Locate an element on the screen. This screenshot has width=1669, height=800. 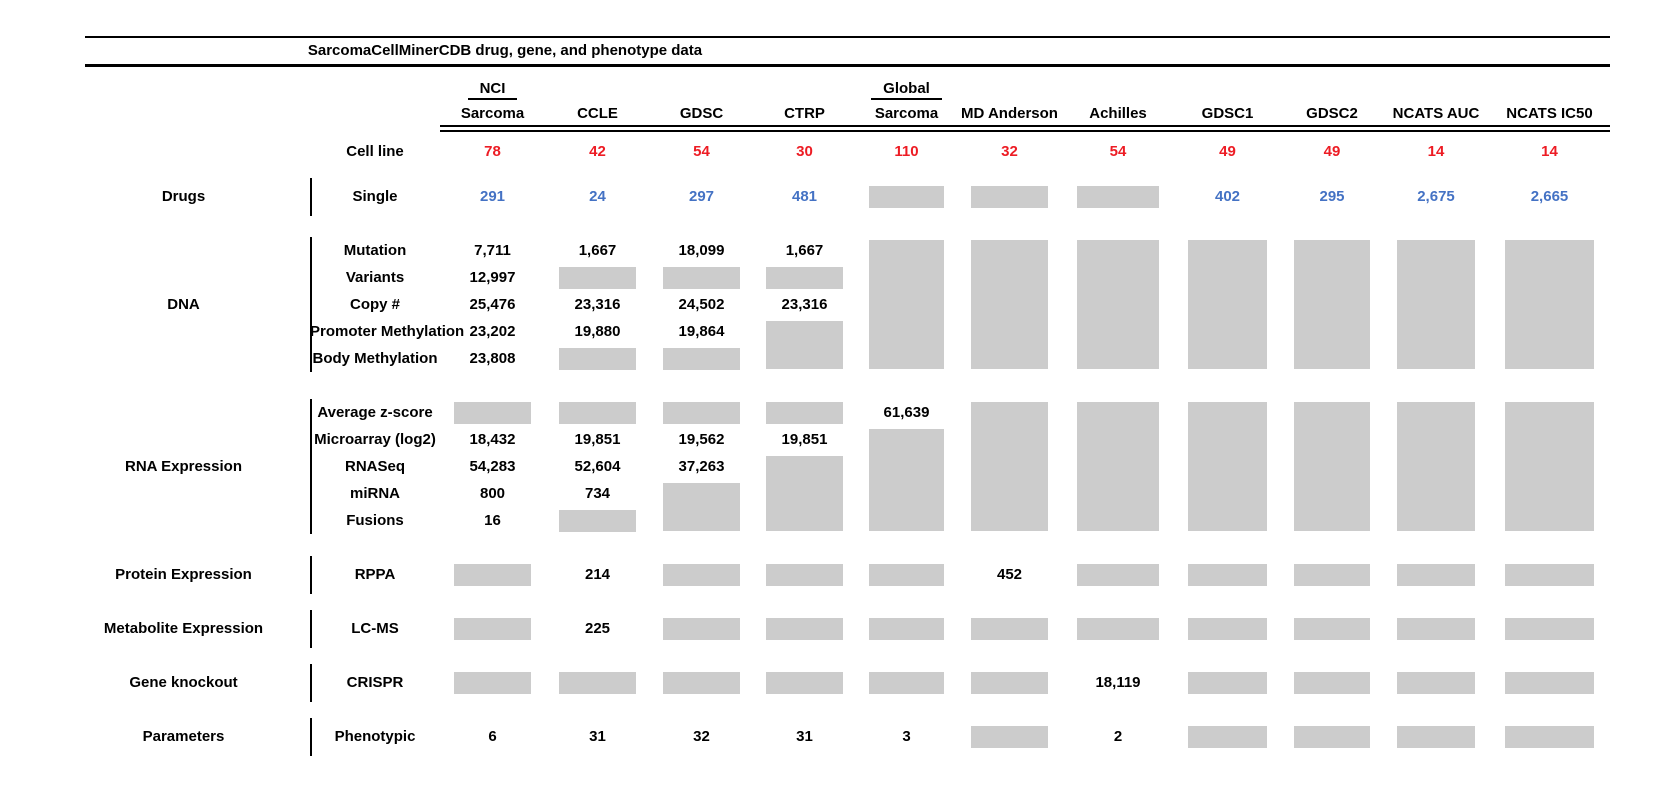
data-value: 452 is located at coordinates (1009, 574).